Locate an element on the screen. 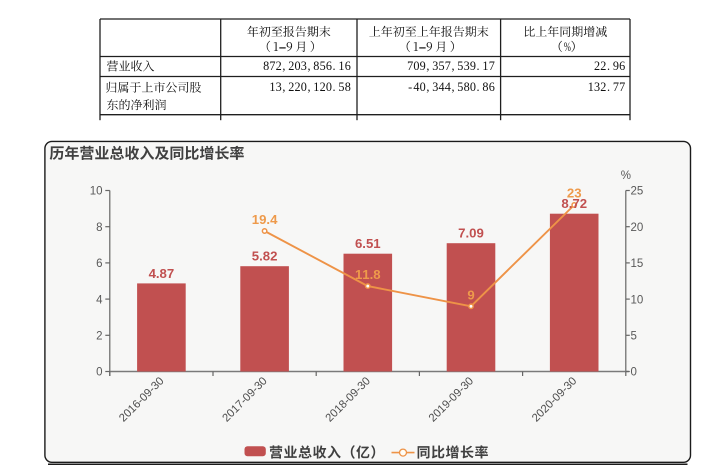 The width and height of the screenshot is (716, 471). svg-text: 7.09 is located at coordinates (471, 233).